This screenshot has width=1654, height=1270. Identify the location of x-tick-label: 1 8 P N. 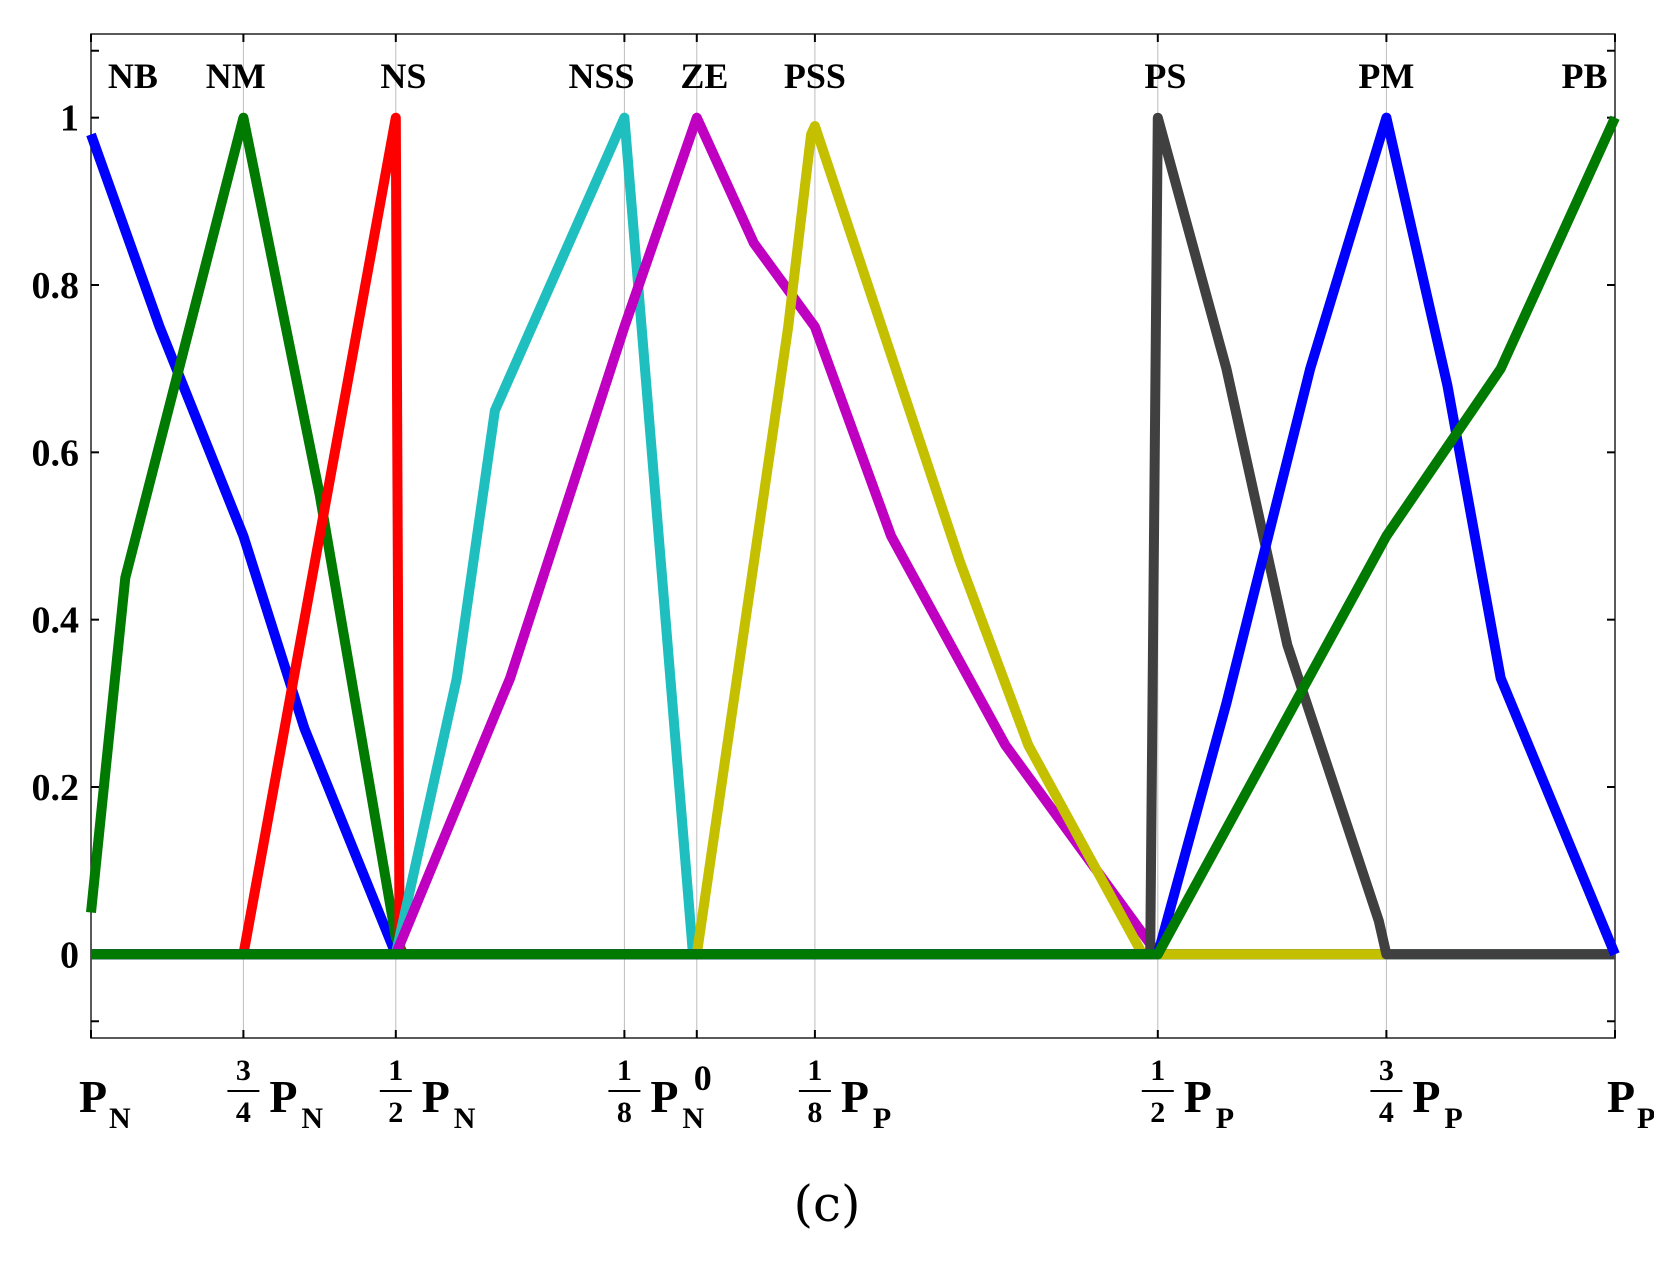
(656, 1094).